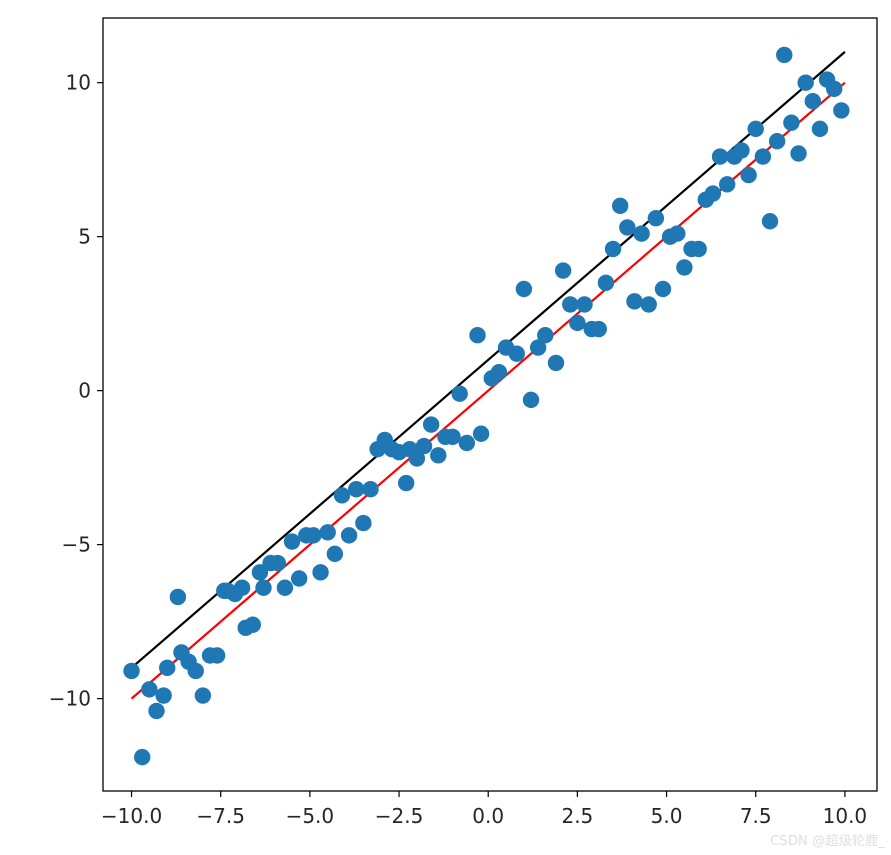 The image size is (891, 855). What do you see at coordinates (827, 841) in the screenshot?
I see `watermark-text: CSDN @超级轮鹿_` at bounding box center [827, 841].